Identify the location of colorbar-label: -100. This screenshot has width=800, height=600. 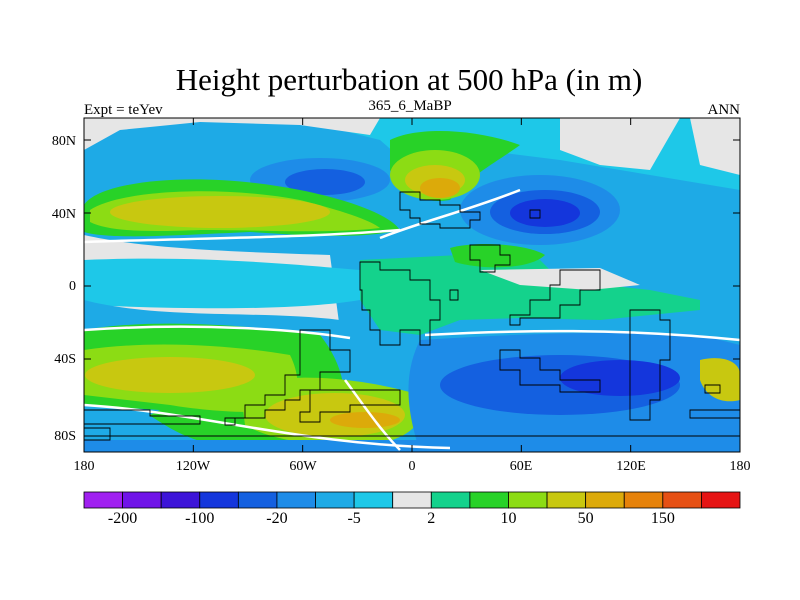
(199, 518).